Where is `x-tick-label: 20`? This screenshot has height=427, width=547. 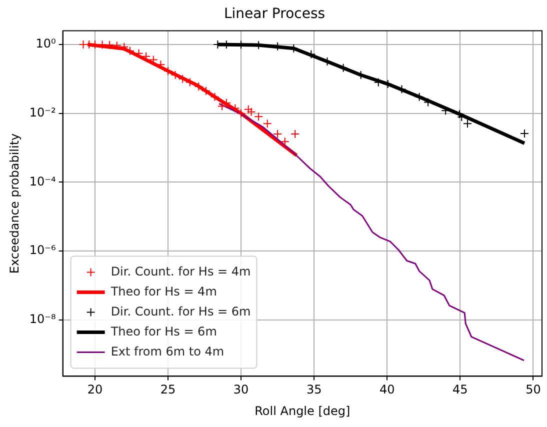 x-tick-label: 20 is located at coordinates (95, 389).